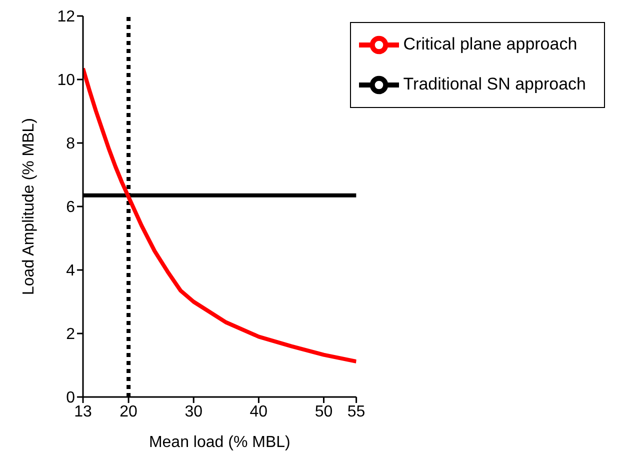 The height and width of the screenshot is (467, 627). What do you see at coordinates (71, 207) in the screenshot?
I see `y-tick-label: 6` at bounding box center [71, 207].